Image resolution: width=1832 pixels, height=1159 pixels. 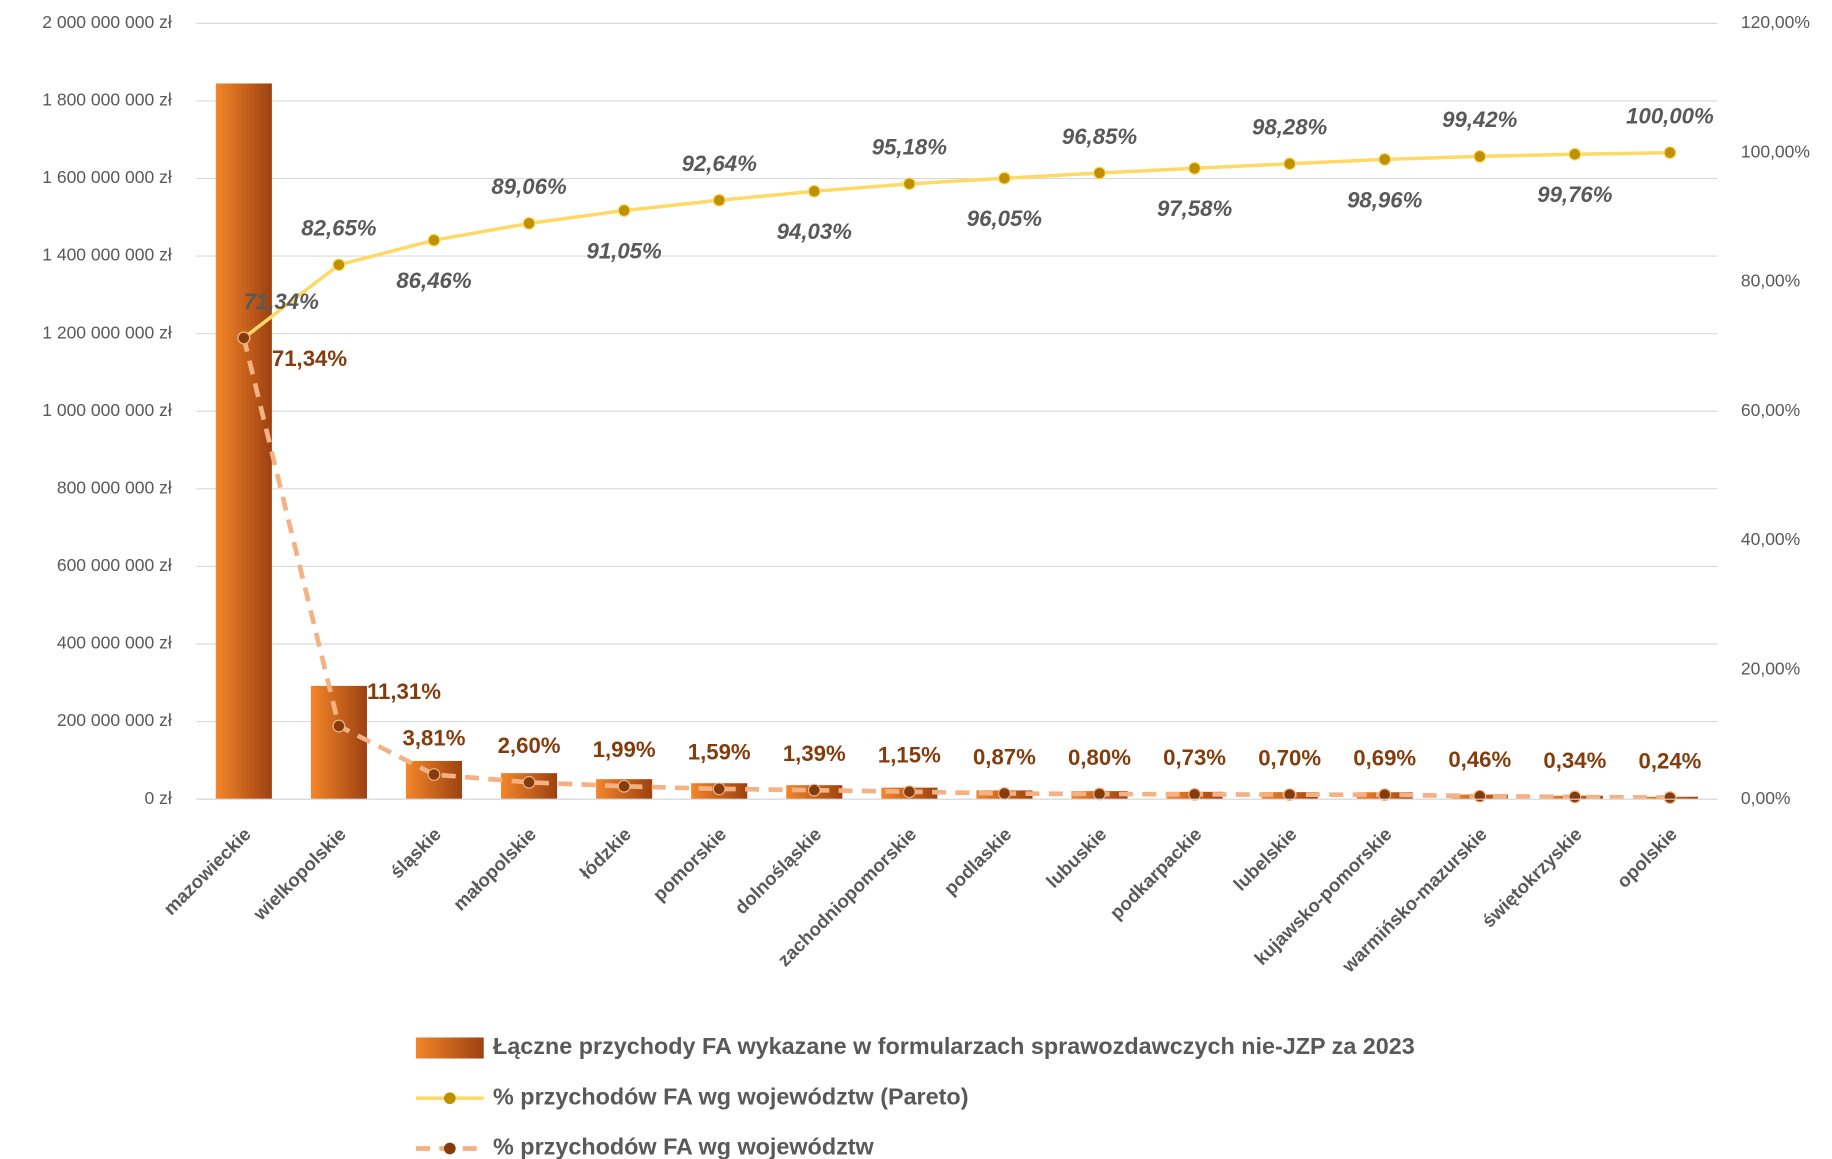 I want to click on legend-label: % przychodów FA wg województw, so click(x=684, y=1146).